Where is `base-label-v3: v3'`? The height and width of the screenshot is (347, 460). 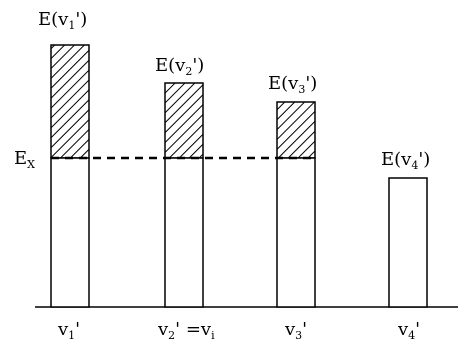
base-label-v3: v3' is located at coordinates (295, 330).